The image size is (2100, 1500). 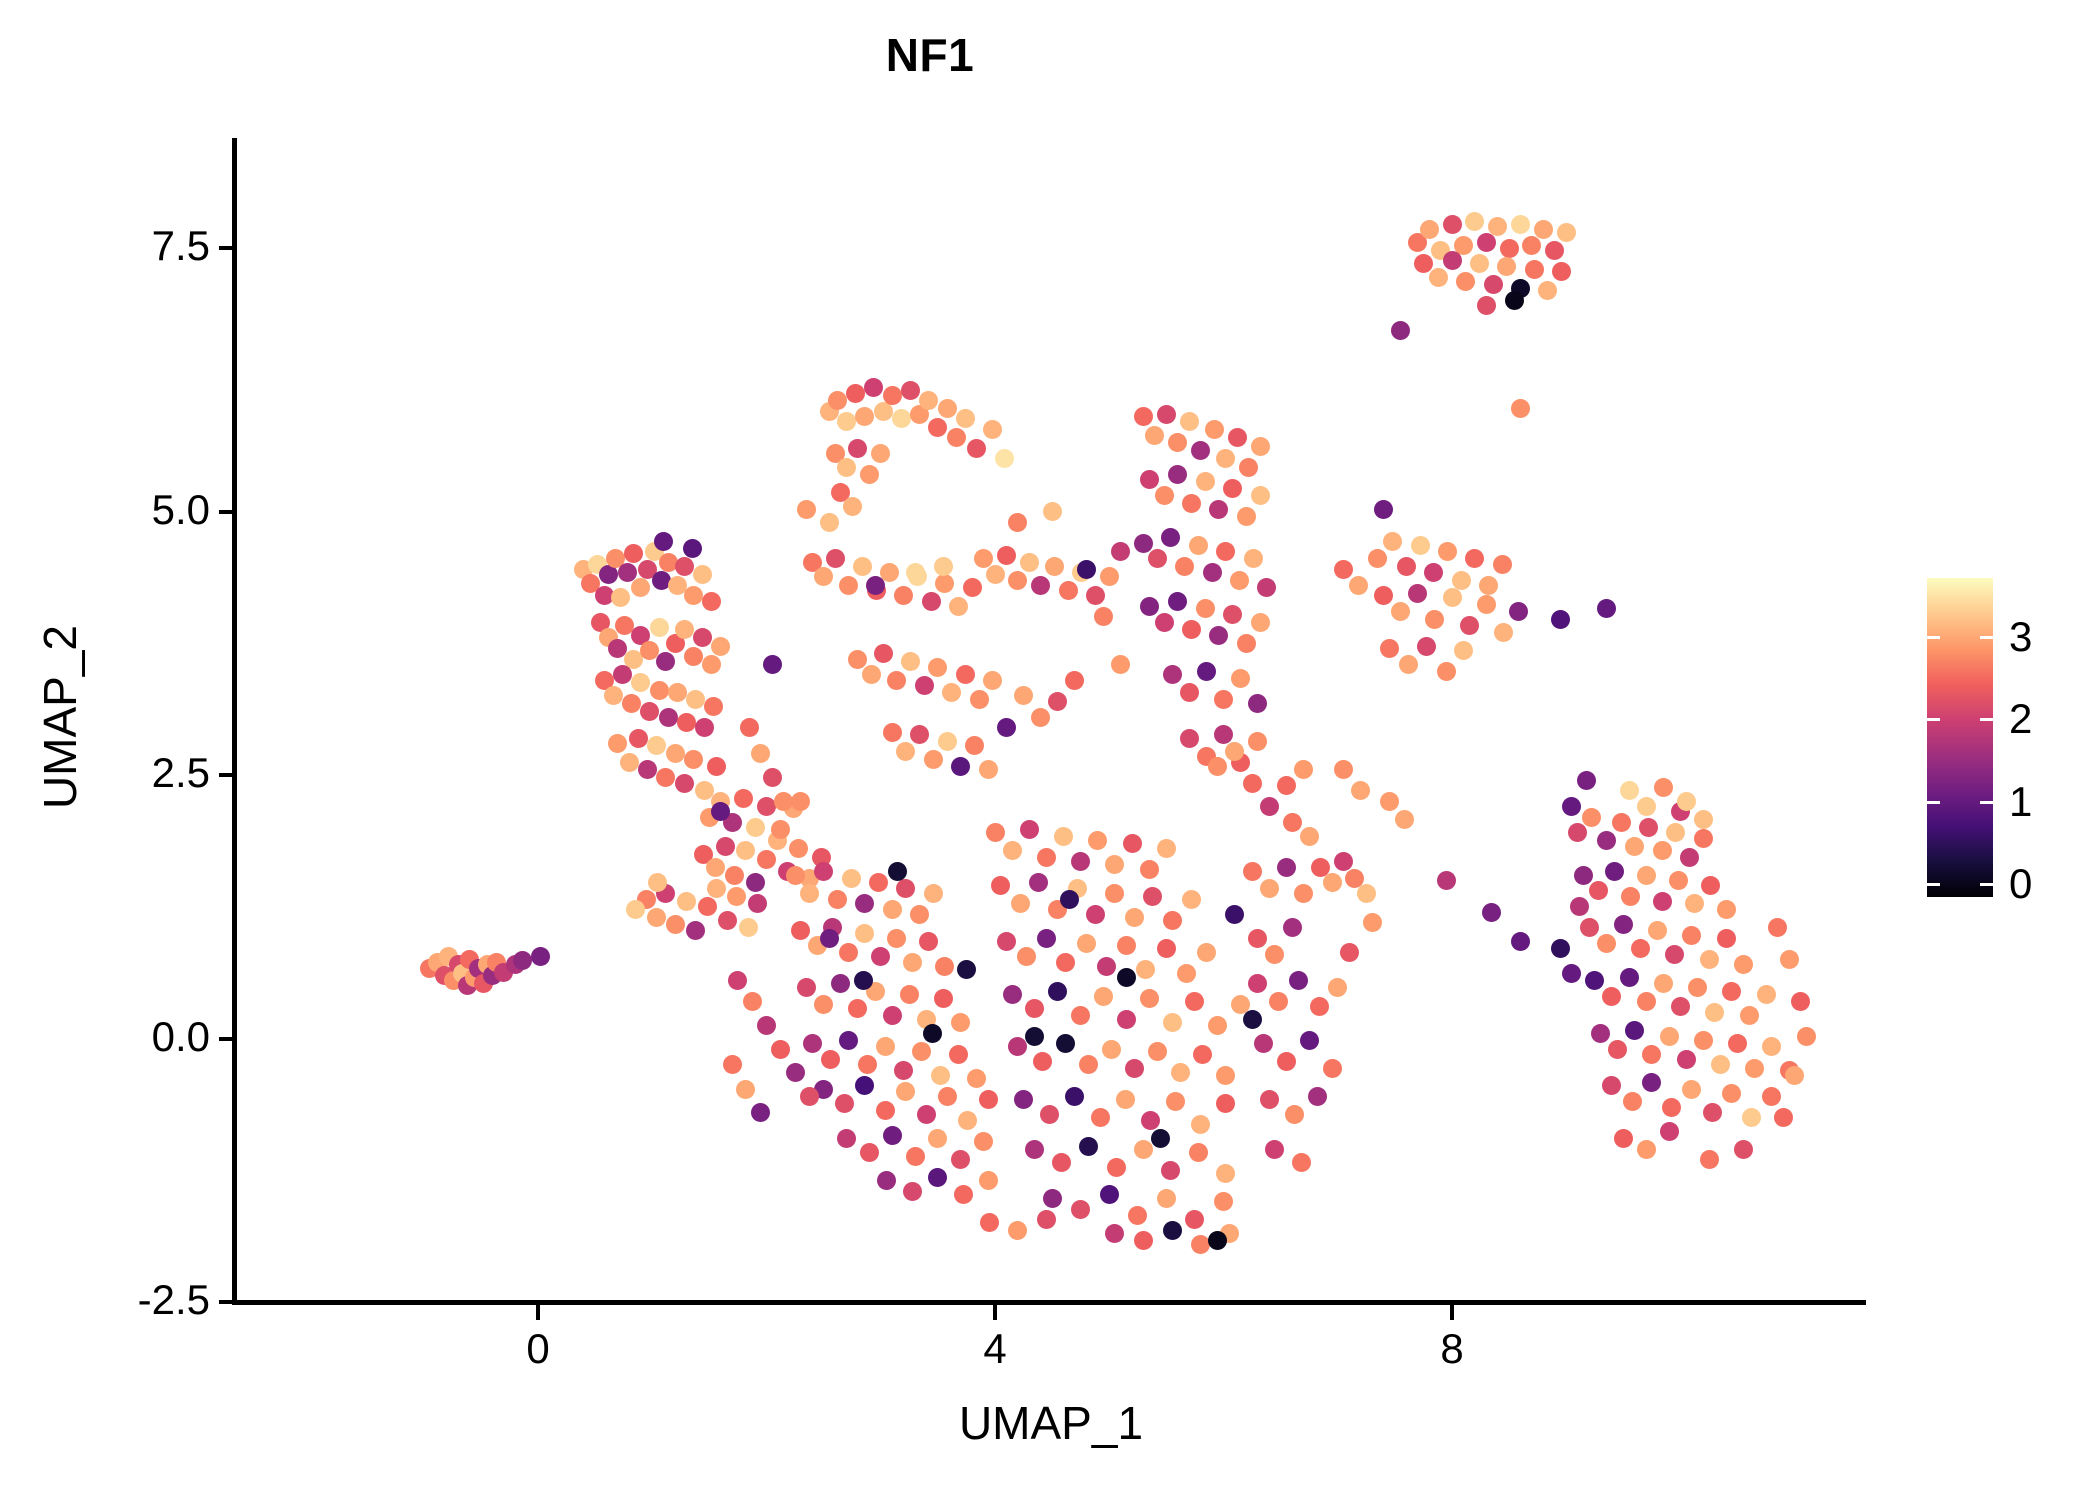 What do you see at coordinates (1051, 1423) in the screenshot?
I see `x-axis-title: UMAP_1` at bounding box center [1051, 1423].